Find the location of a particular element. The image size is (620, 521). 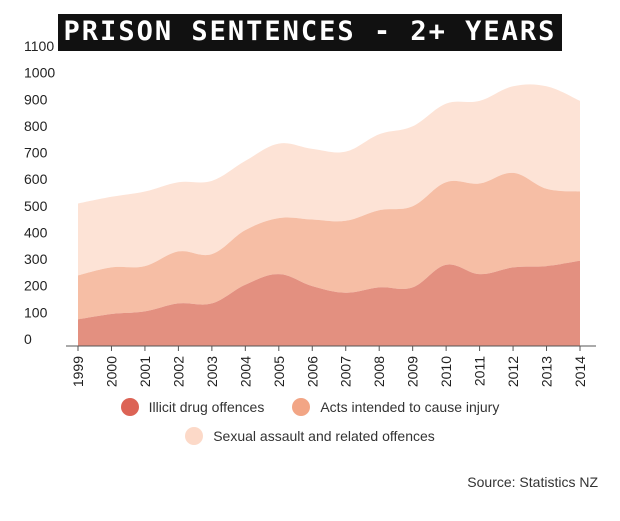

x-tick-label: 2008 is located at coordinates (379, 371).